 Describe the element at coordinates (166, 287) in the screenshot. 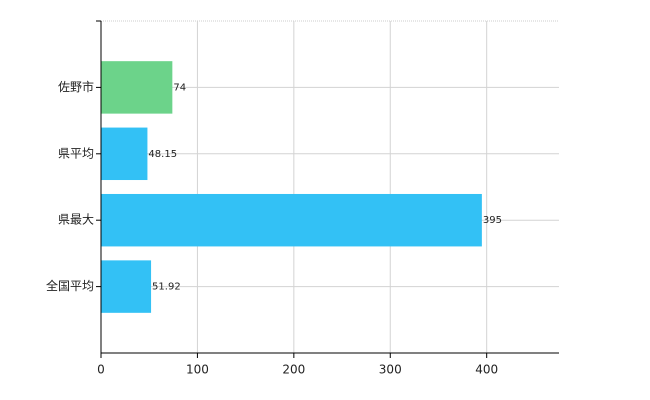

I see `value-label: 51.92` at that location.